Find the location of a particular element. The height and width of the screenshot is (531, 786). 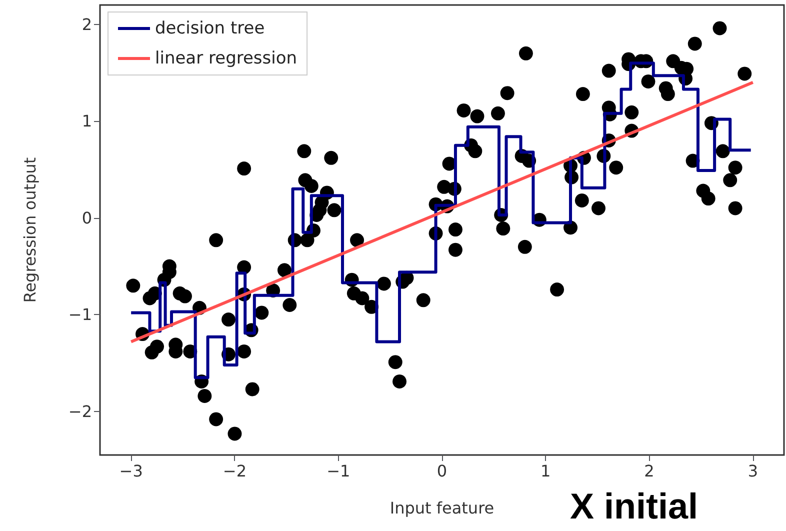

legend-label: linear regression is located at coordinates (226, 58).